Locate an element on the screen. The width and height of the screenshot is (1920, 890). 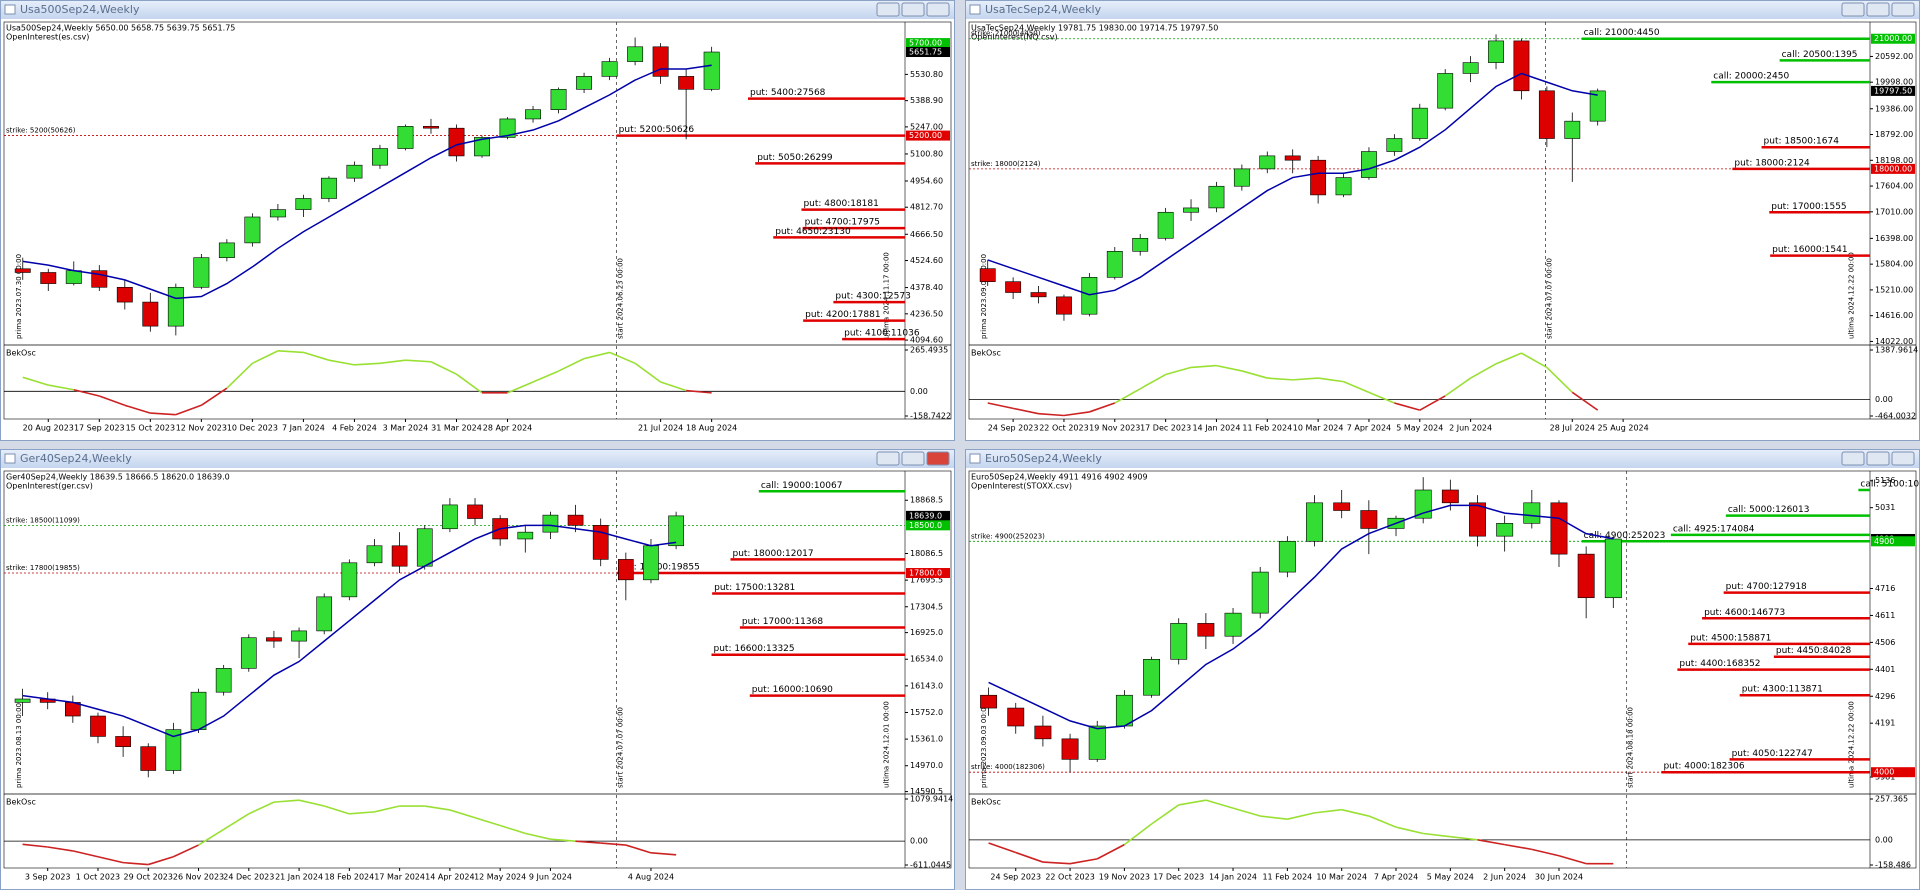
option-label: call: 19000:10067 is located at coordinates (802, 486).